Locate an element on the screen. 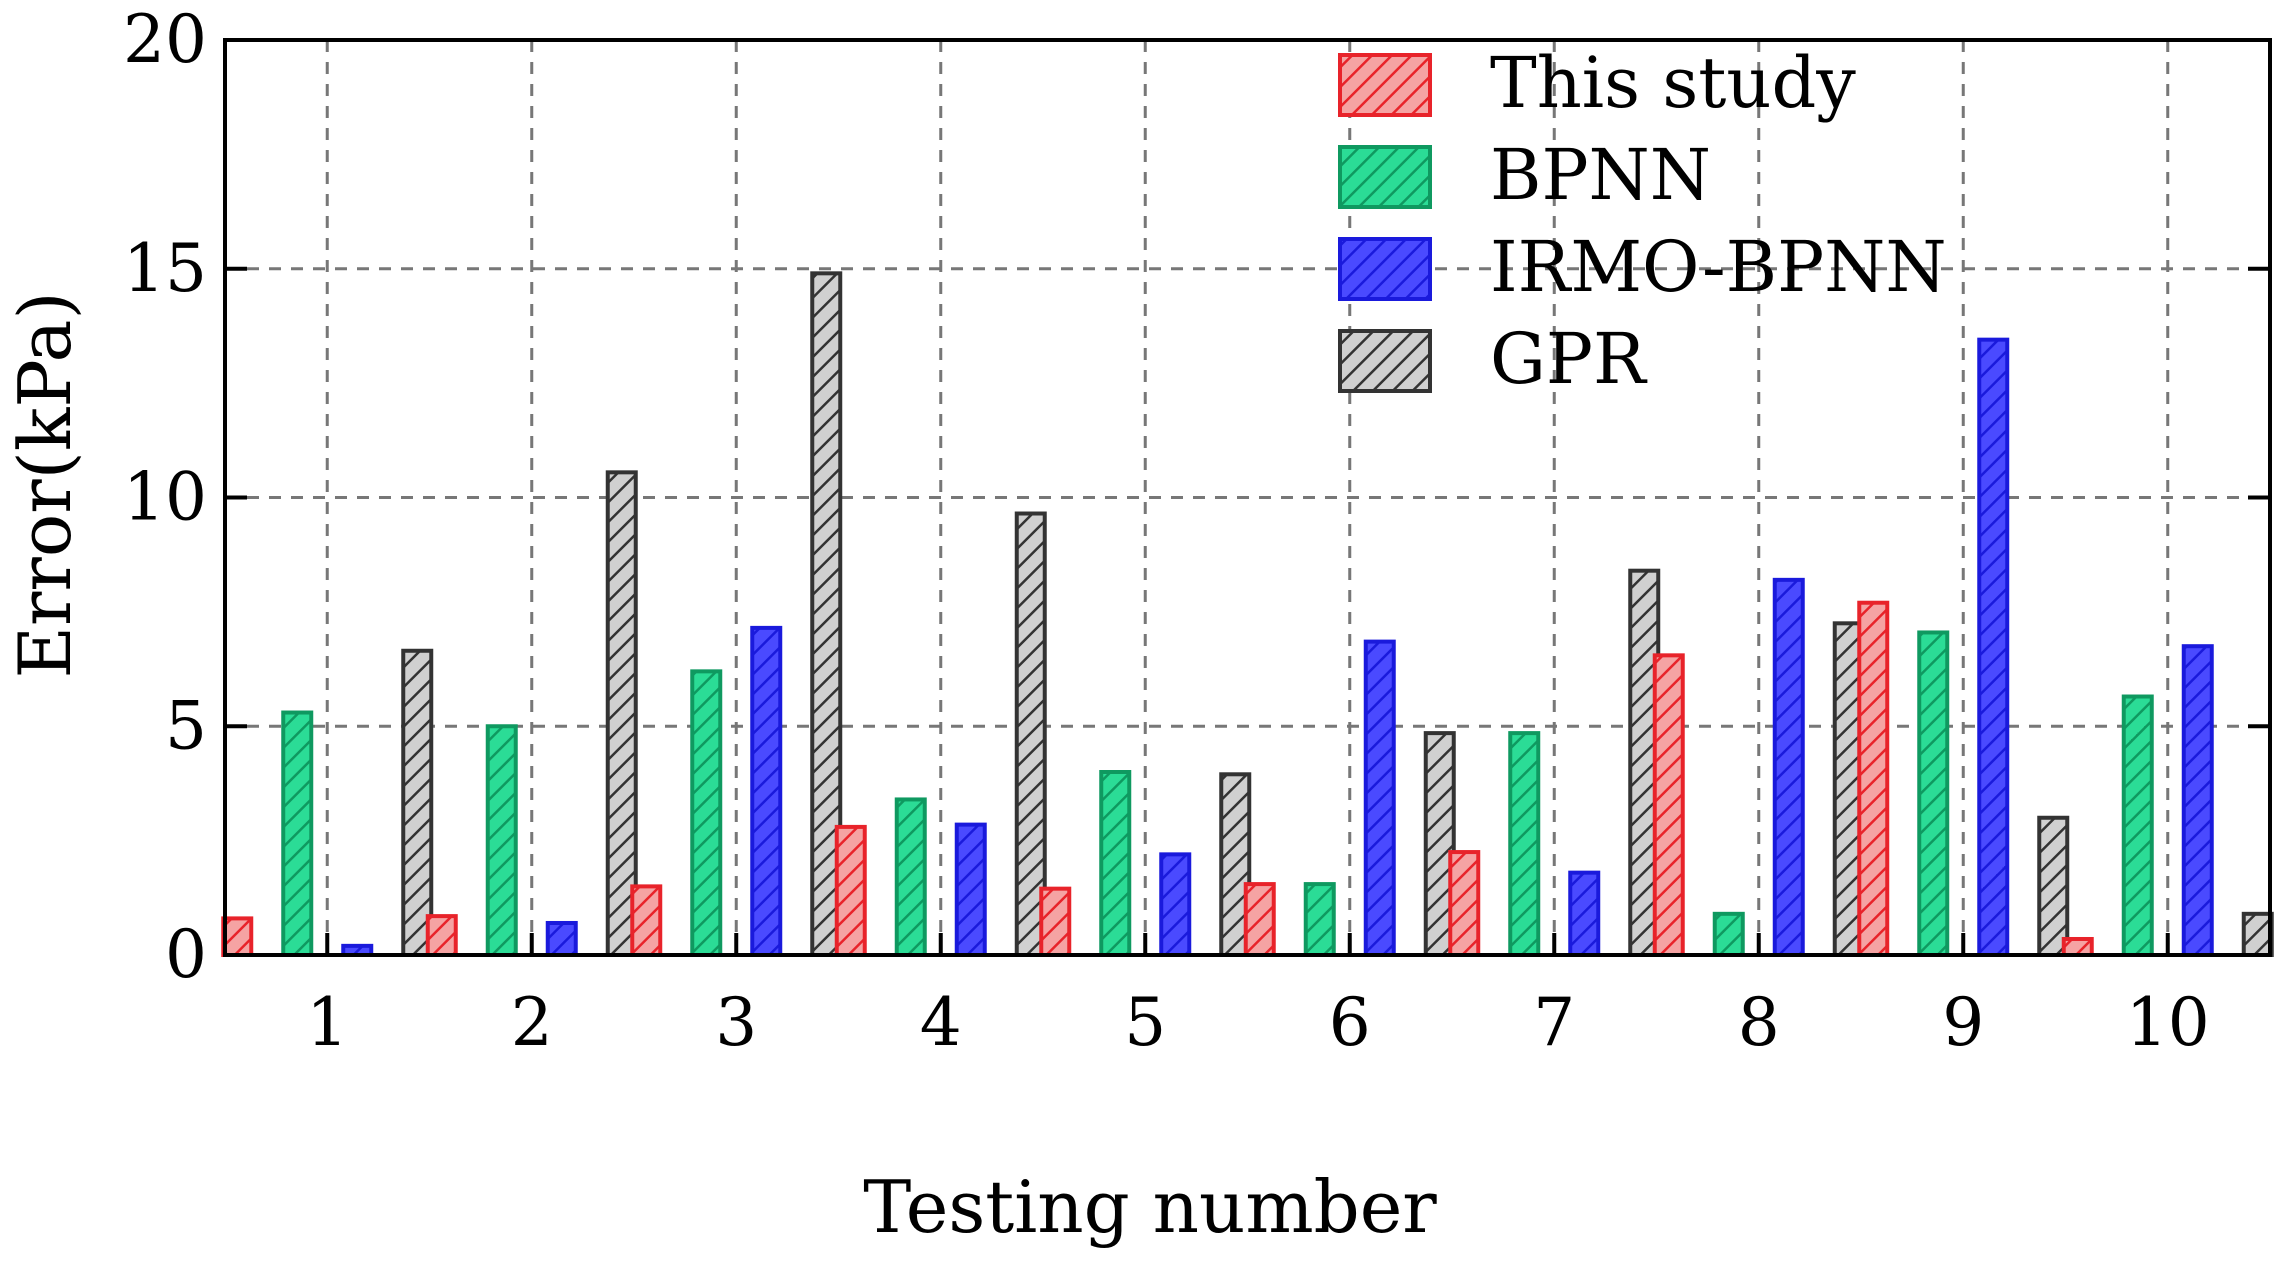  y-tick-label-15: 15 is located at coordinates (165, 268).